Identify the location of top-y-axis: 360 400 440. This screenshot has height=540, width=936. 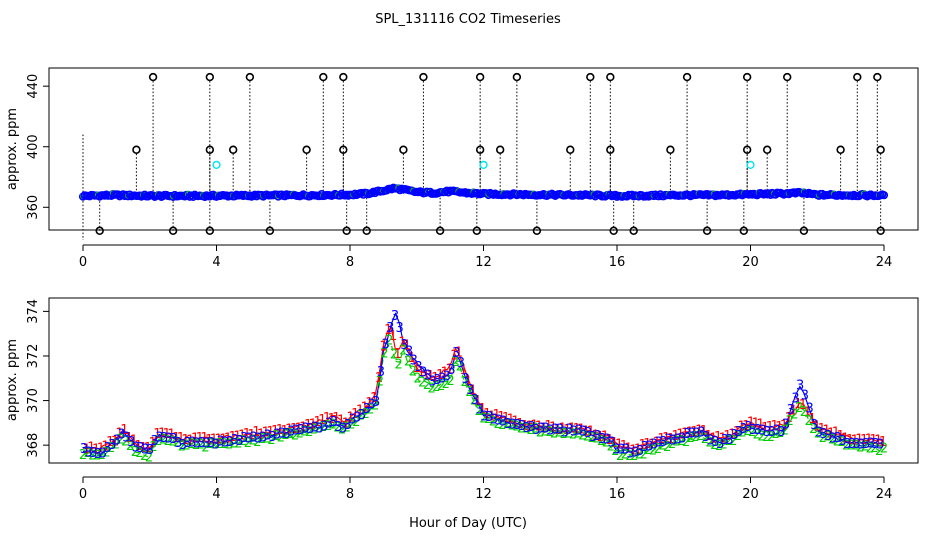
(38, 147).